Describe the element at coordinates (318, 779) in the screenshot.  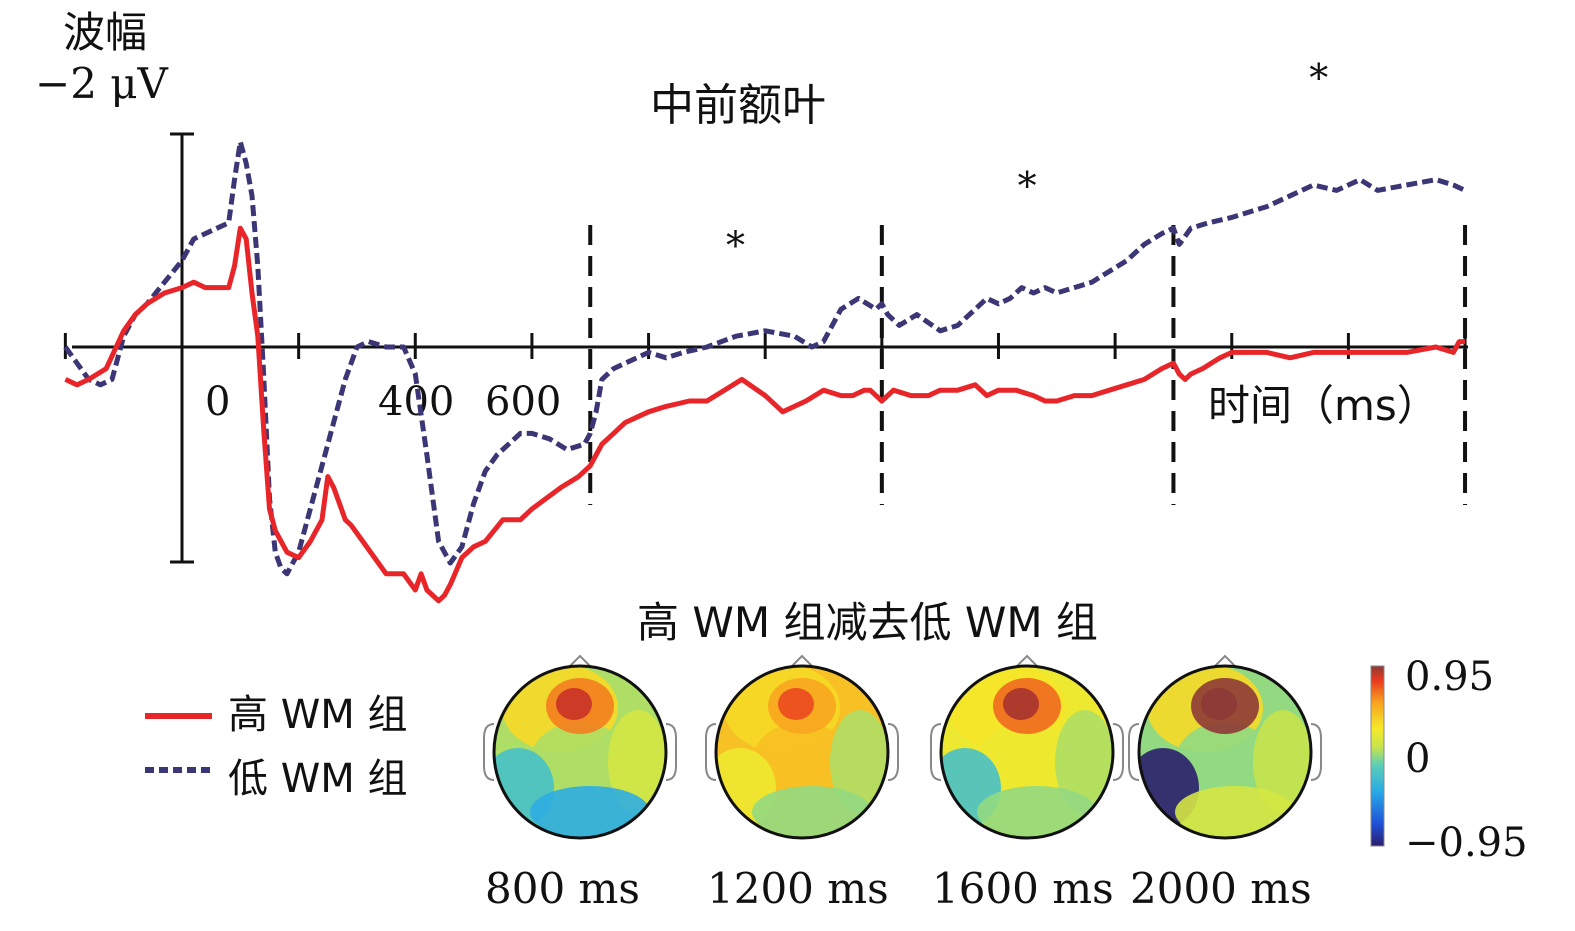
I see `legend-label-low-wm: 低 WM 组` at that location.